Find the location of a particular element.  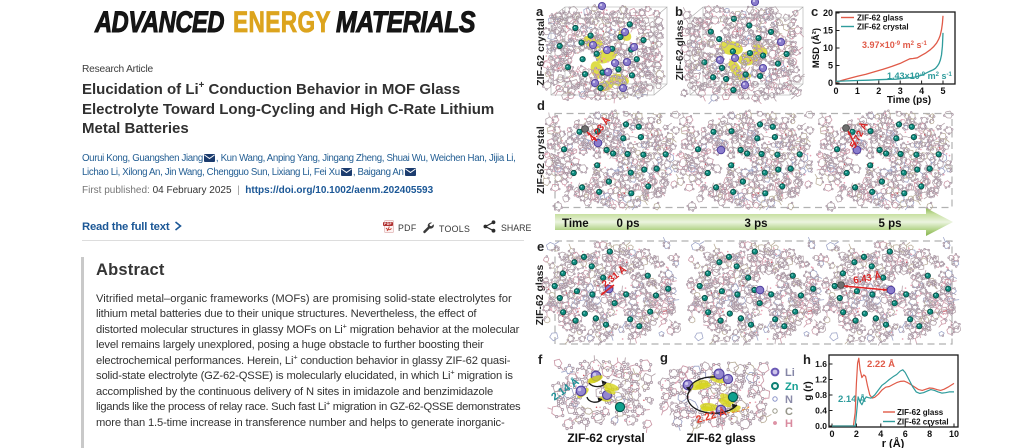

svg-text: h is located at coordinates (807, 359).